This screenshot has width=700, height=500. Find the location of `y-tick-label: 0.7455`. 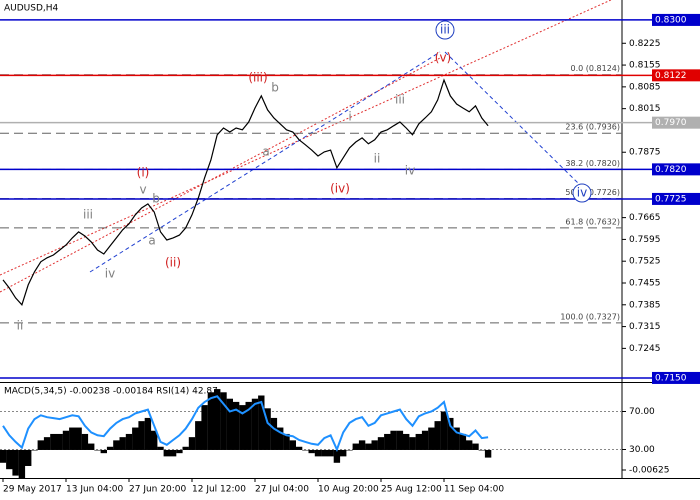

y-tick-label: 0.7455 is located at coordinates (645, 283).